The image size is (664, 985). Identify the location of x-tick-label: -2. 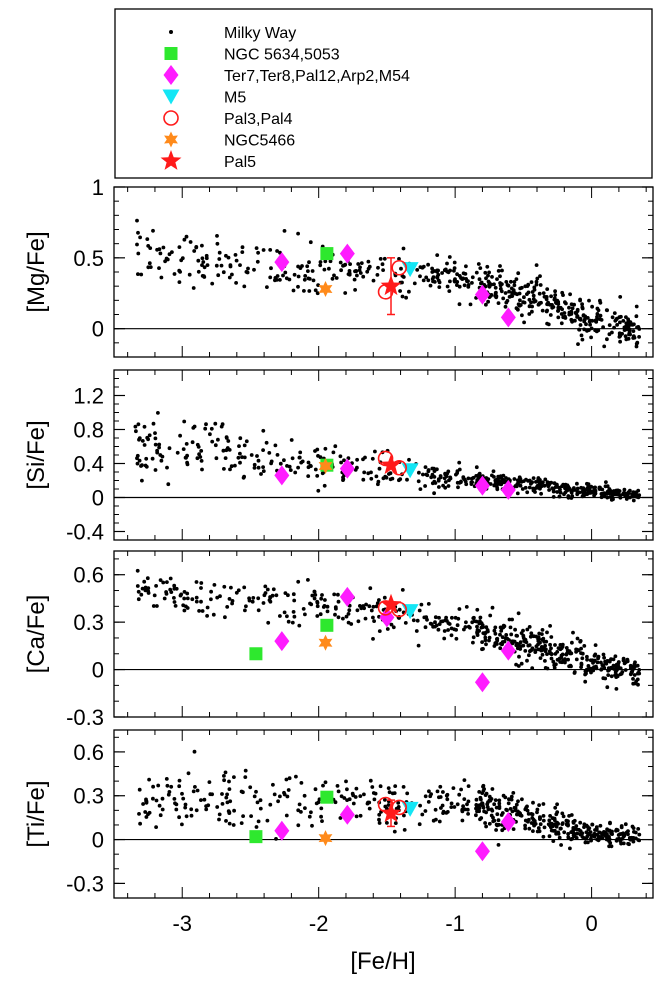
(319, 923).